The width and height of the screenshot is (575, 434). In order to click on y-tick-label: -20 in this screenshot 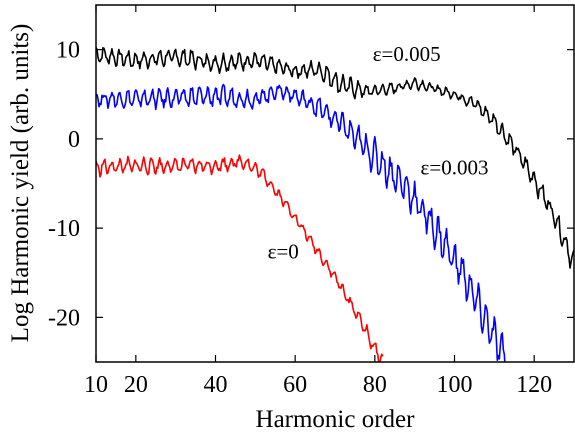, I will do `click(64, 318)`.